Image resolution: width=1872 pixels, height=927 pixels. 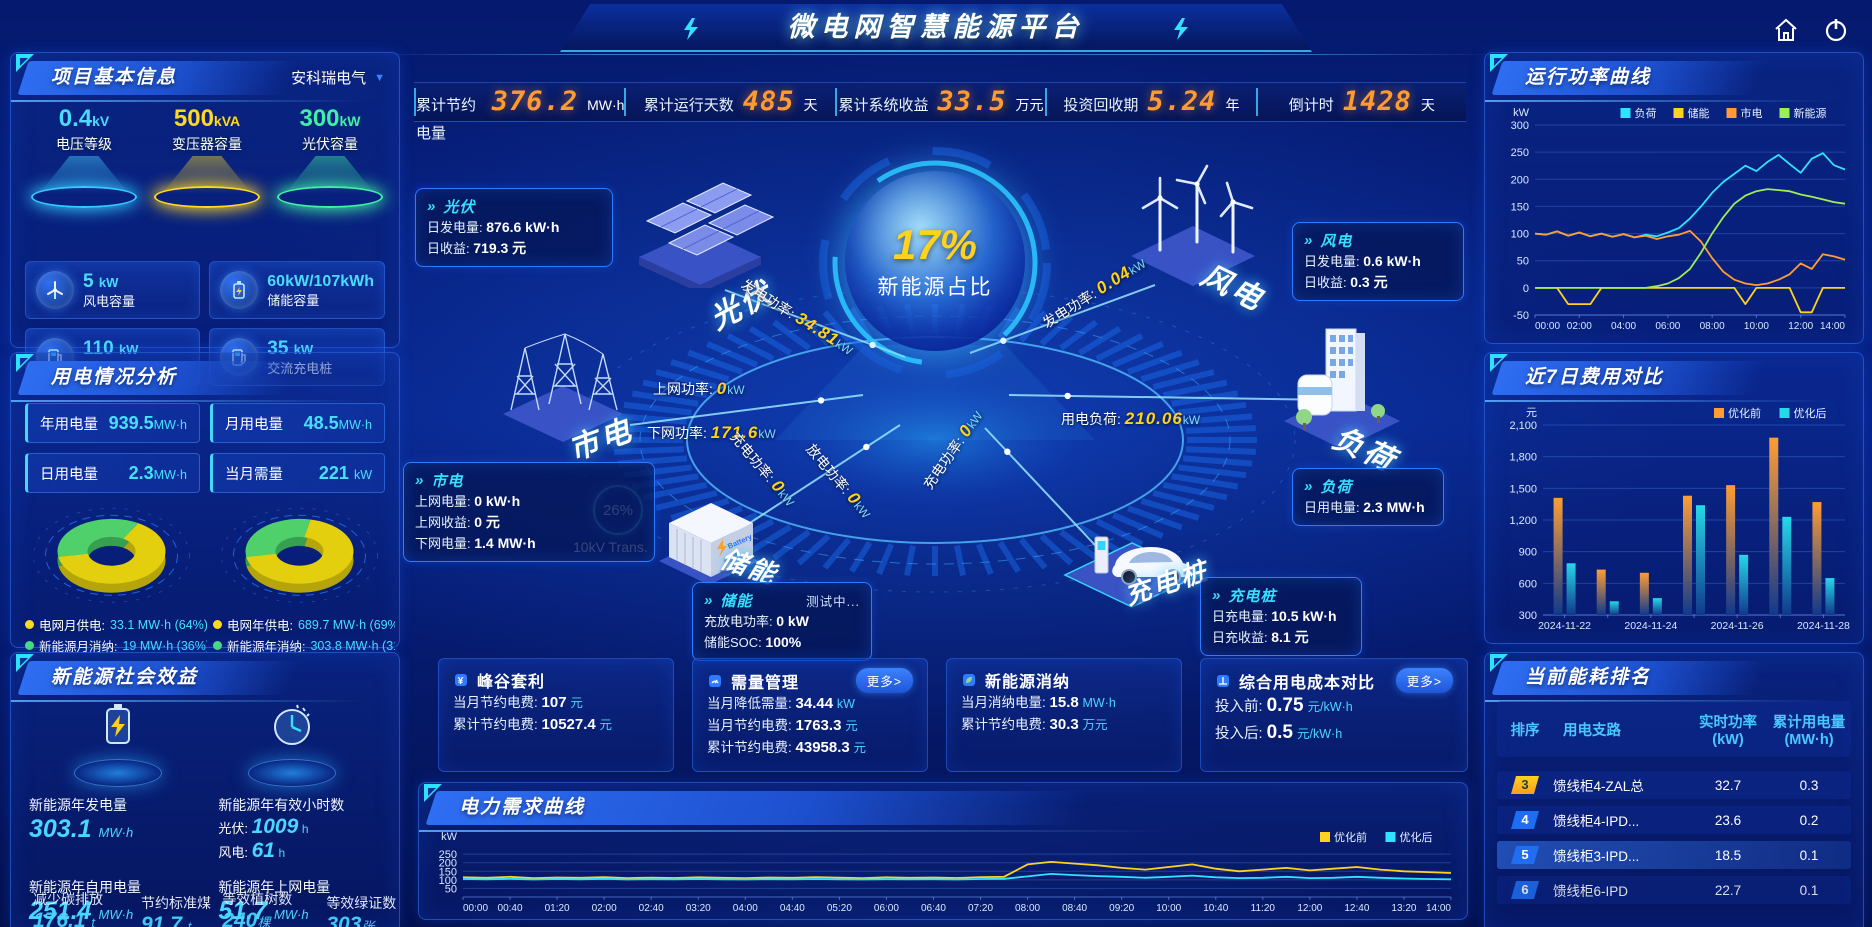 I want to click on svg-text: 2024-11-22, so click(x=1564, y=626).